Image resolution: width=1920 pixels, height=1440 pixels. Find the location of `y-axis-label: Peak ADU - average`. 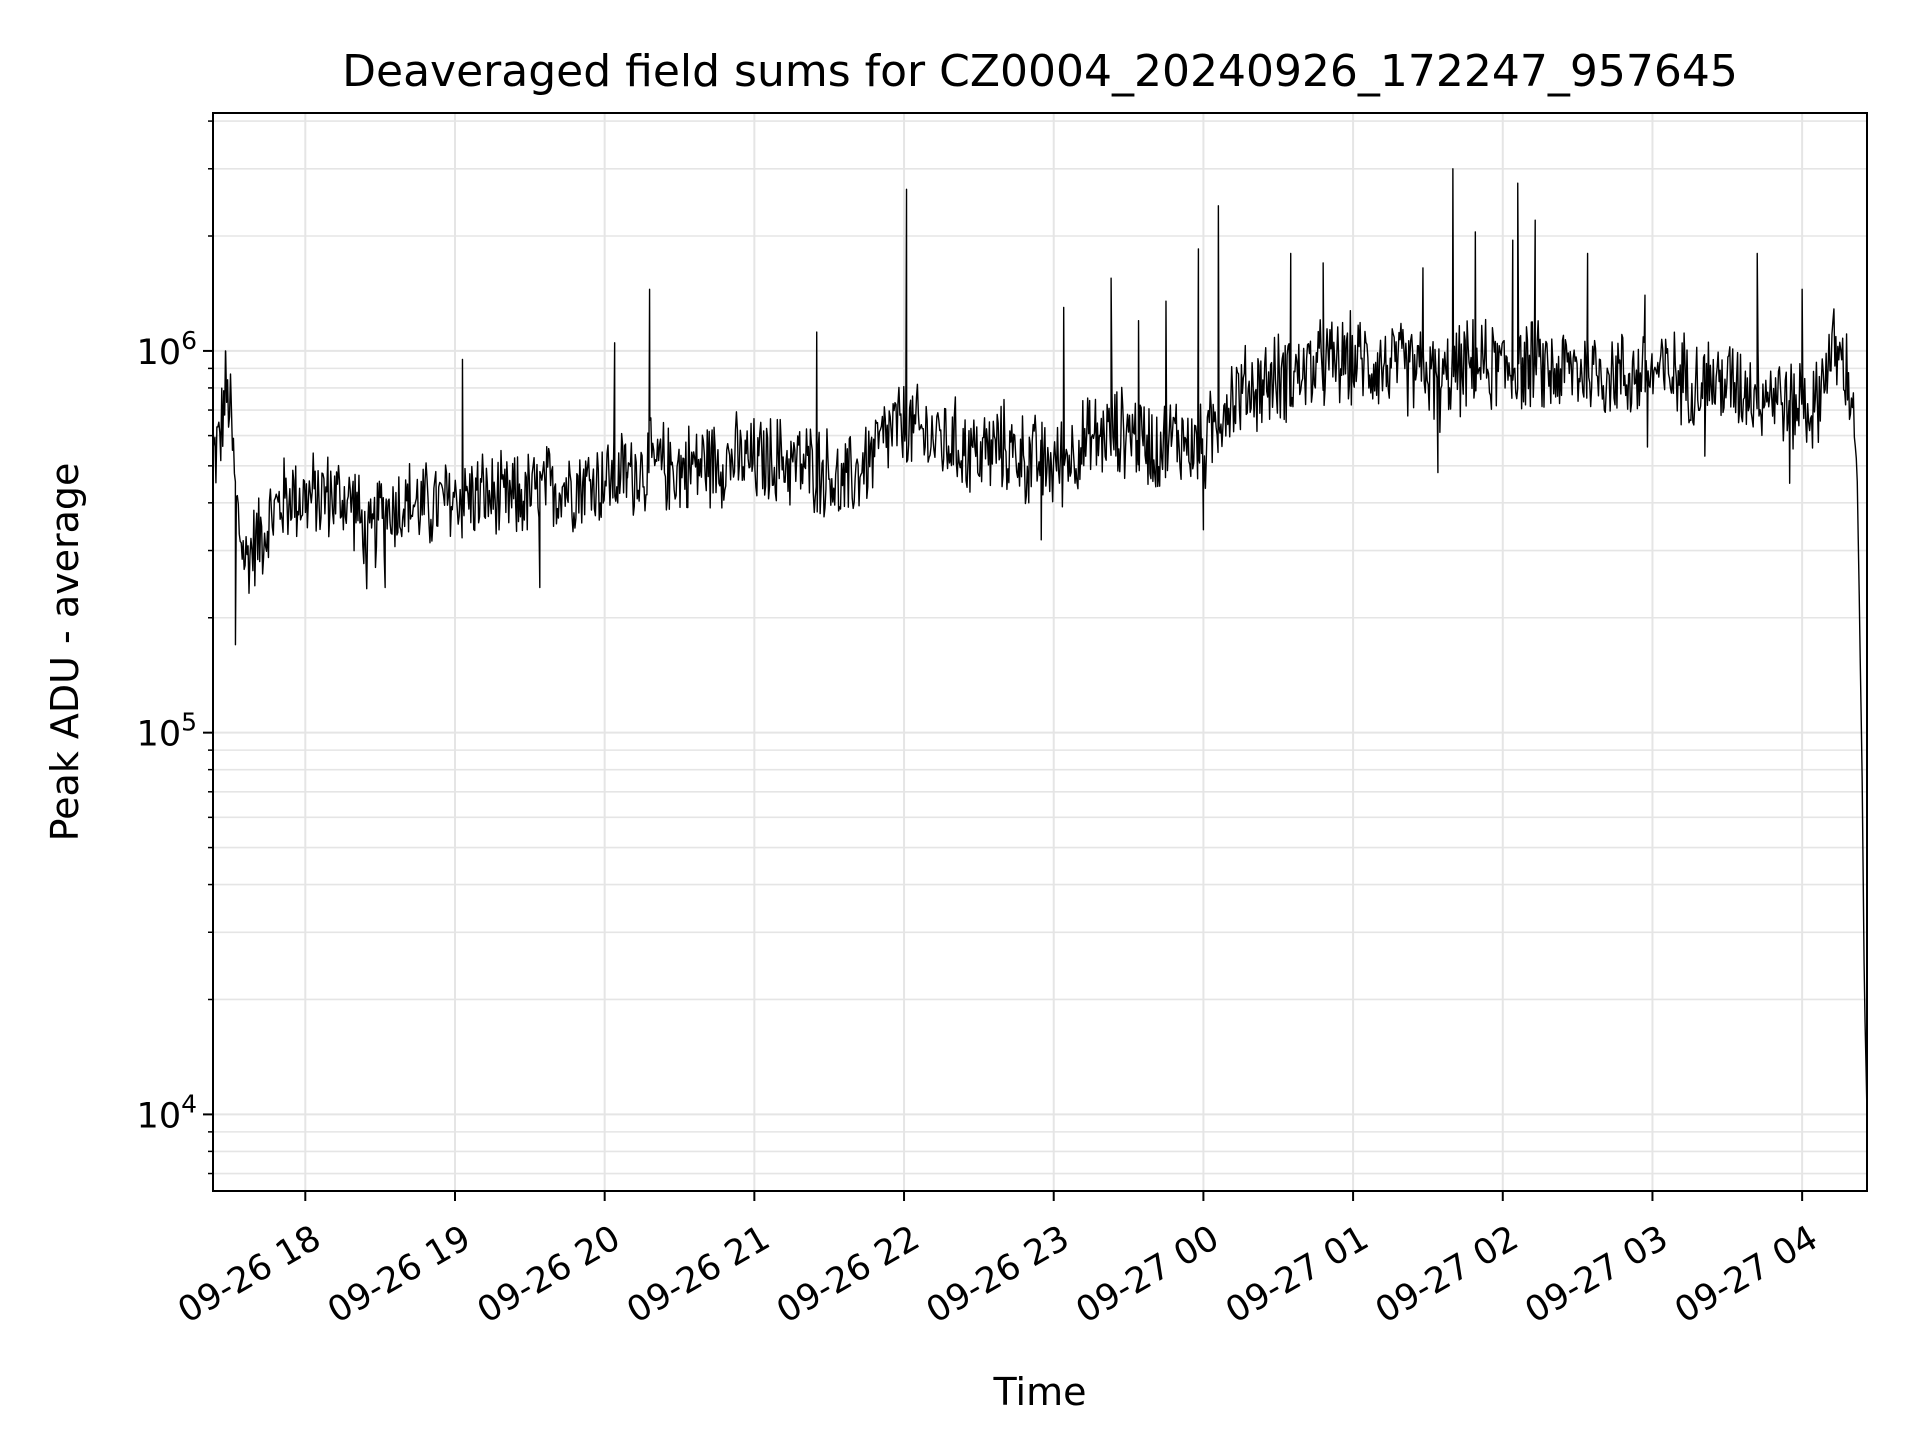

y-axis-label: Peak ADU - average is located at coordinates (65, 652).